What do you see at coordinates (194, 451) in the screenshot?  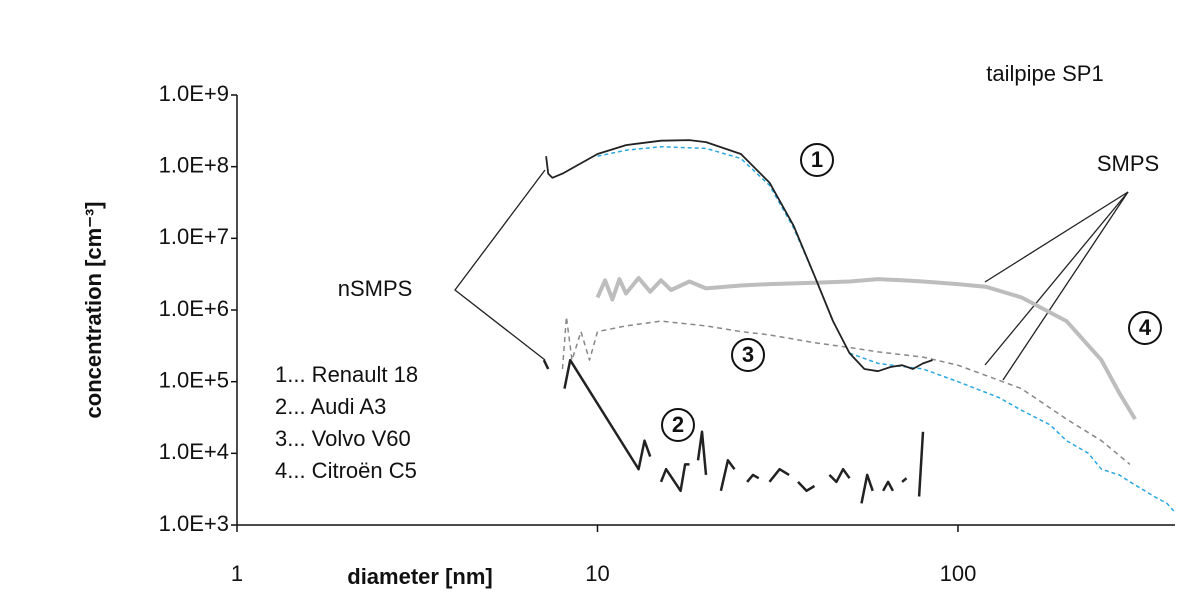 I see `y-tick-label: 1.0E+4` at bounding box center [194, 451].